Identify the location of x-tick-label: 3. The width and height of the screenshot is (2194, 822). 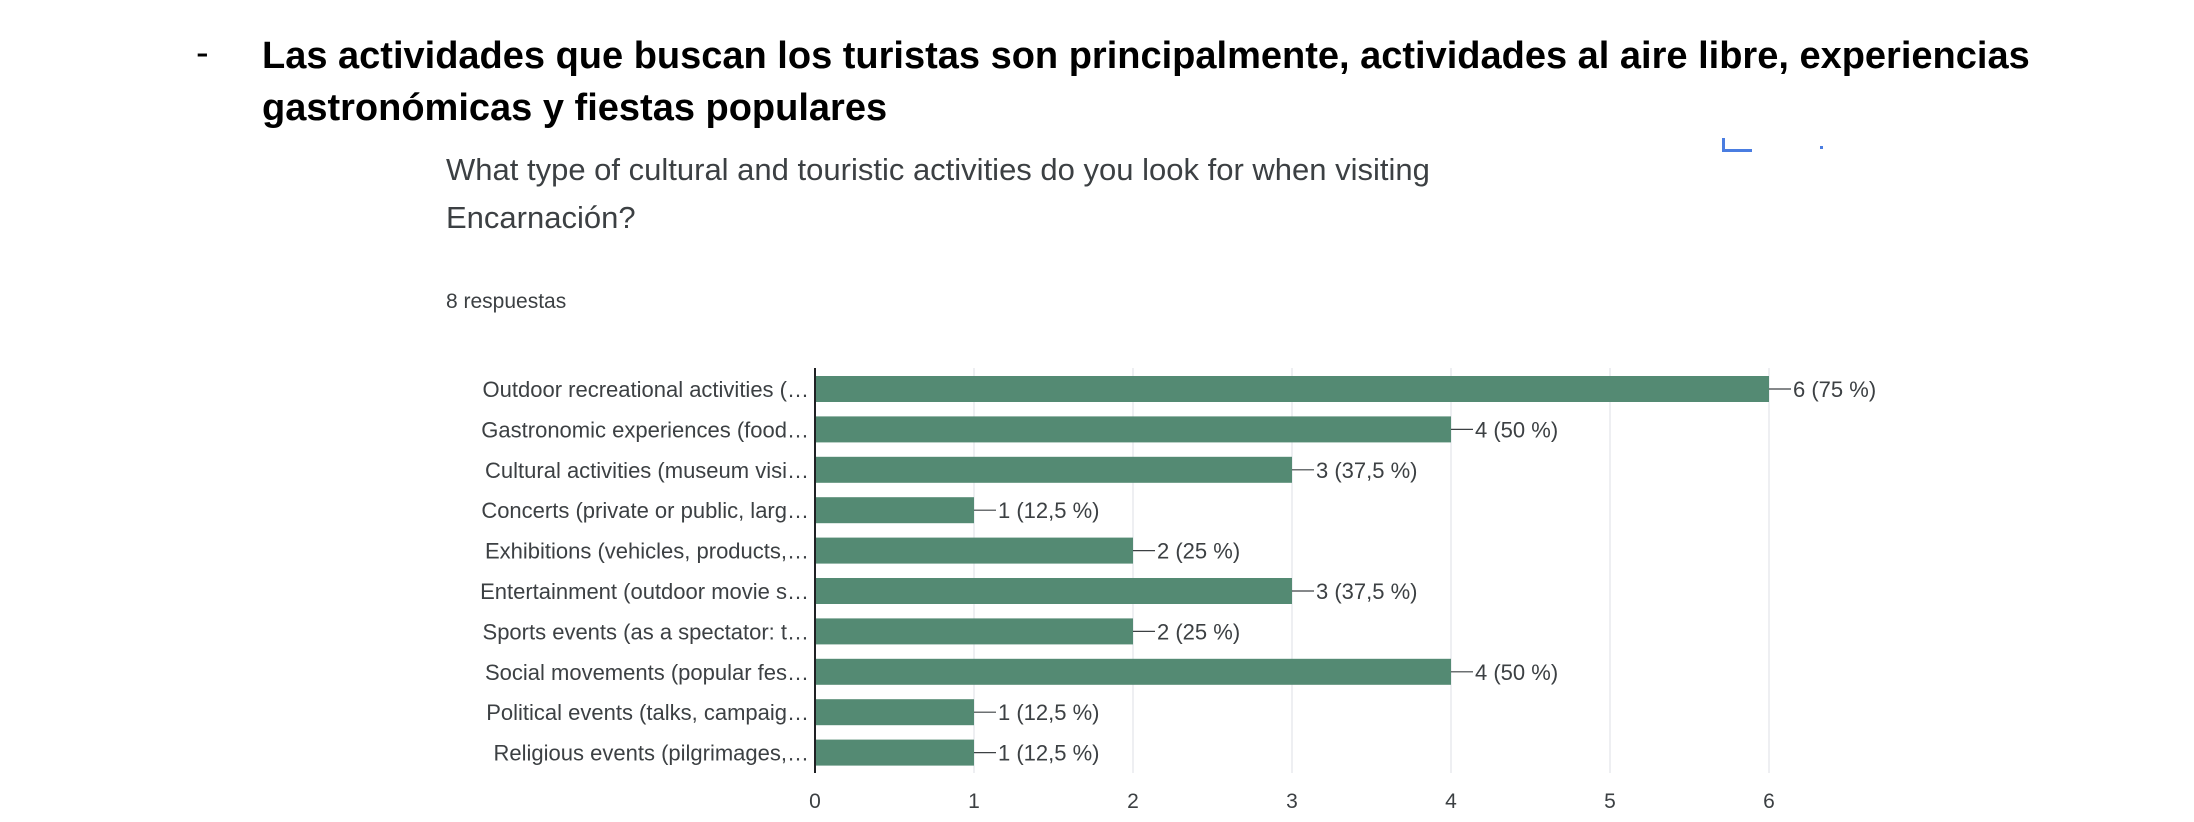
(1292, 801).